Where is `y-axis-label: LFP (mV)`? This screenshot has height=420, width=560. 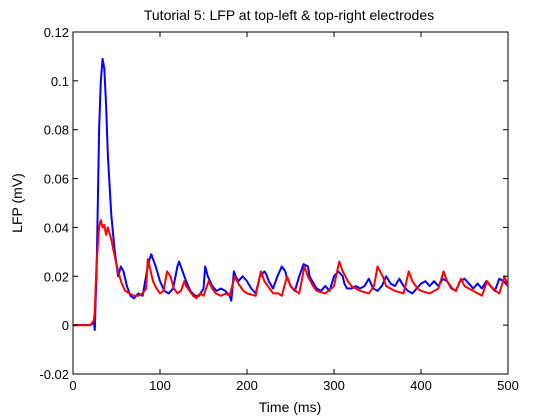 y-axis-label: LFP (mV) is located at coordinates (17, 203).